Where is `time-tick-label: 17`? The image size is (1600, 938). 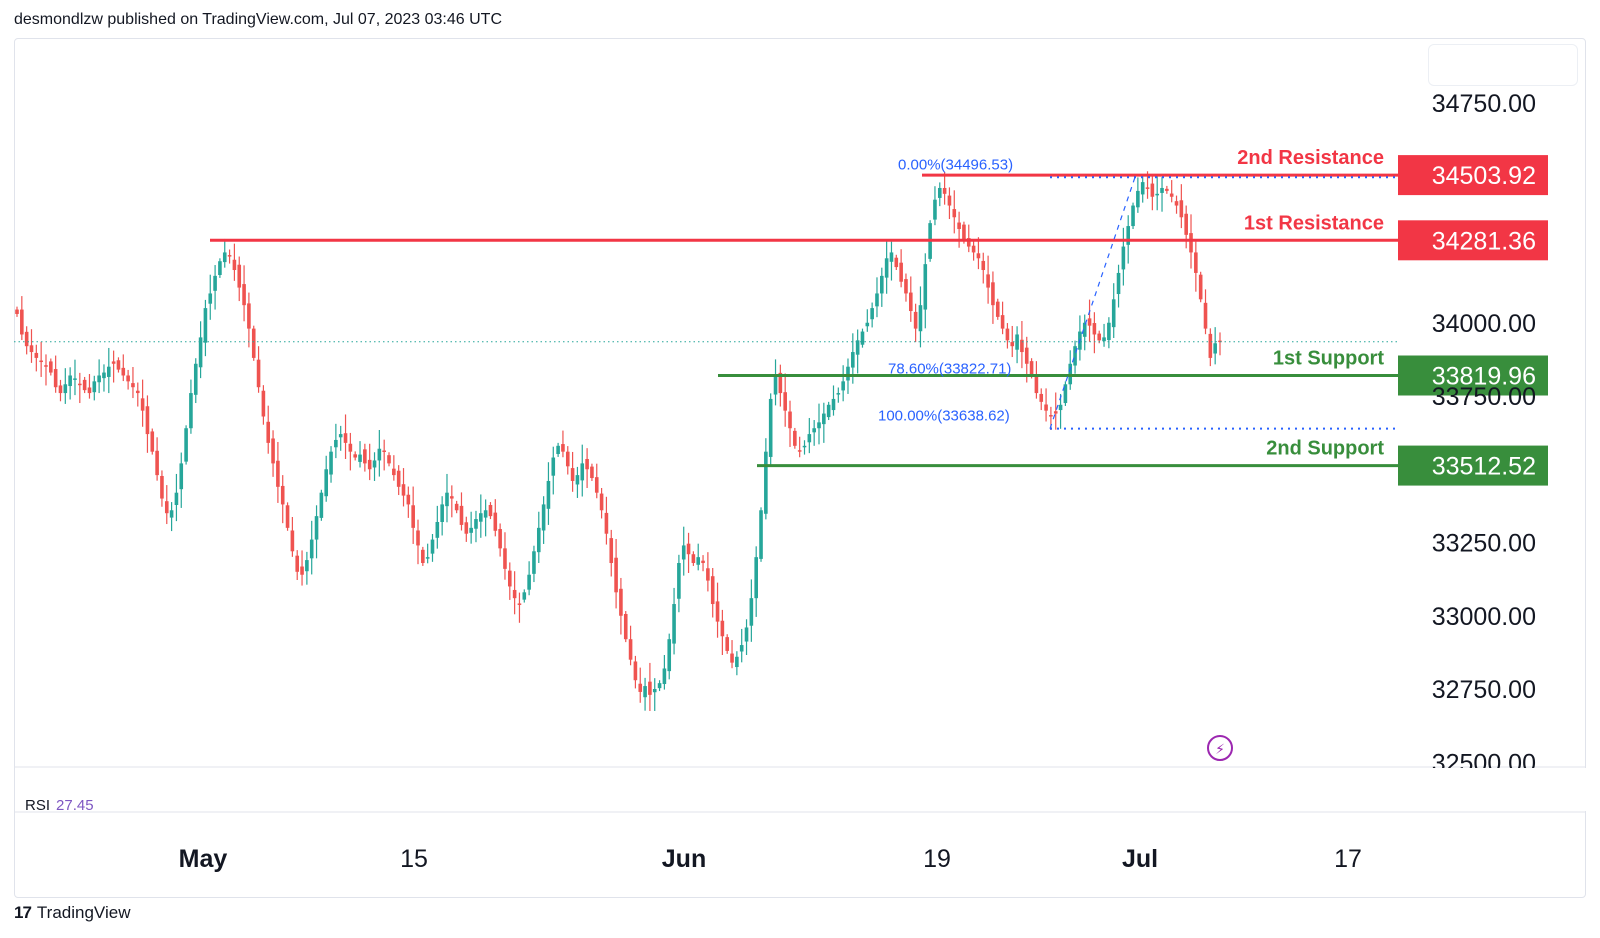 time-tick-label: 17 is located at coordinates (1348, 859).